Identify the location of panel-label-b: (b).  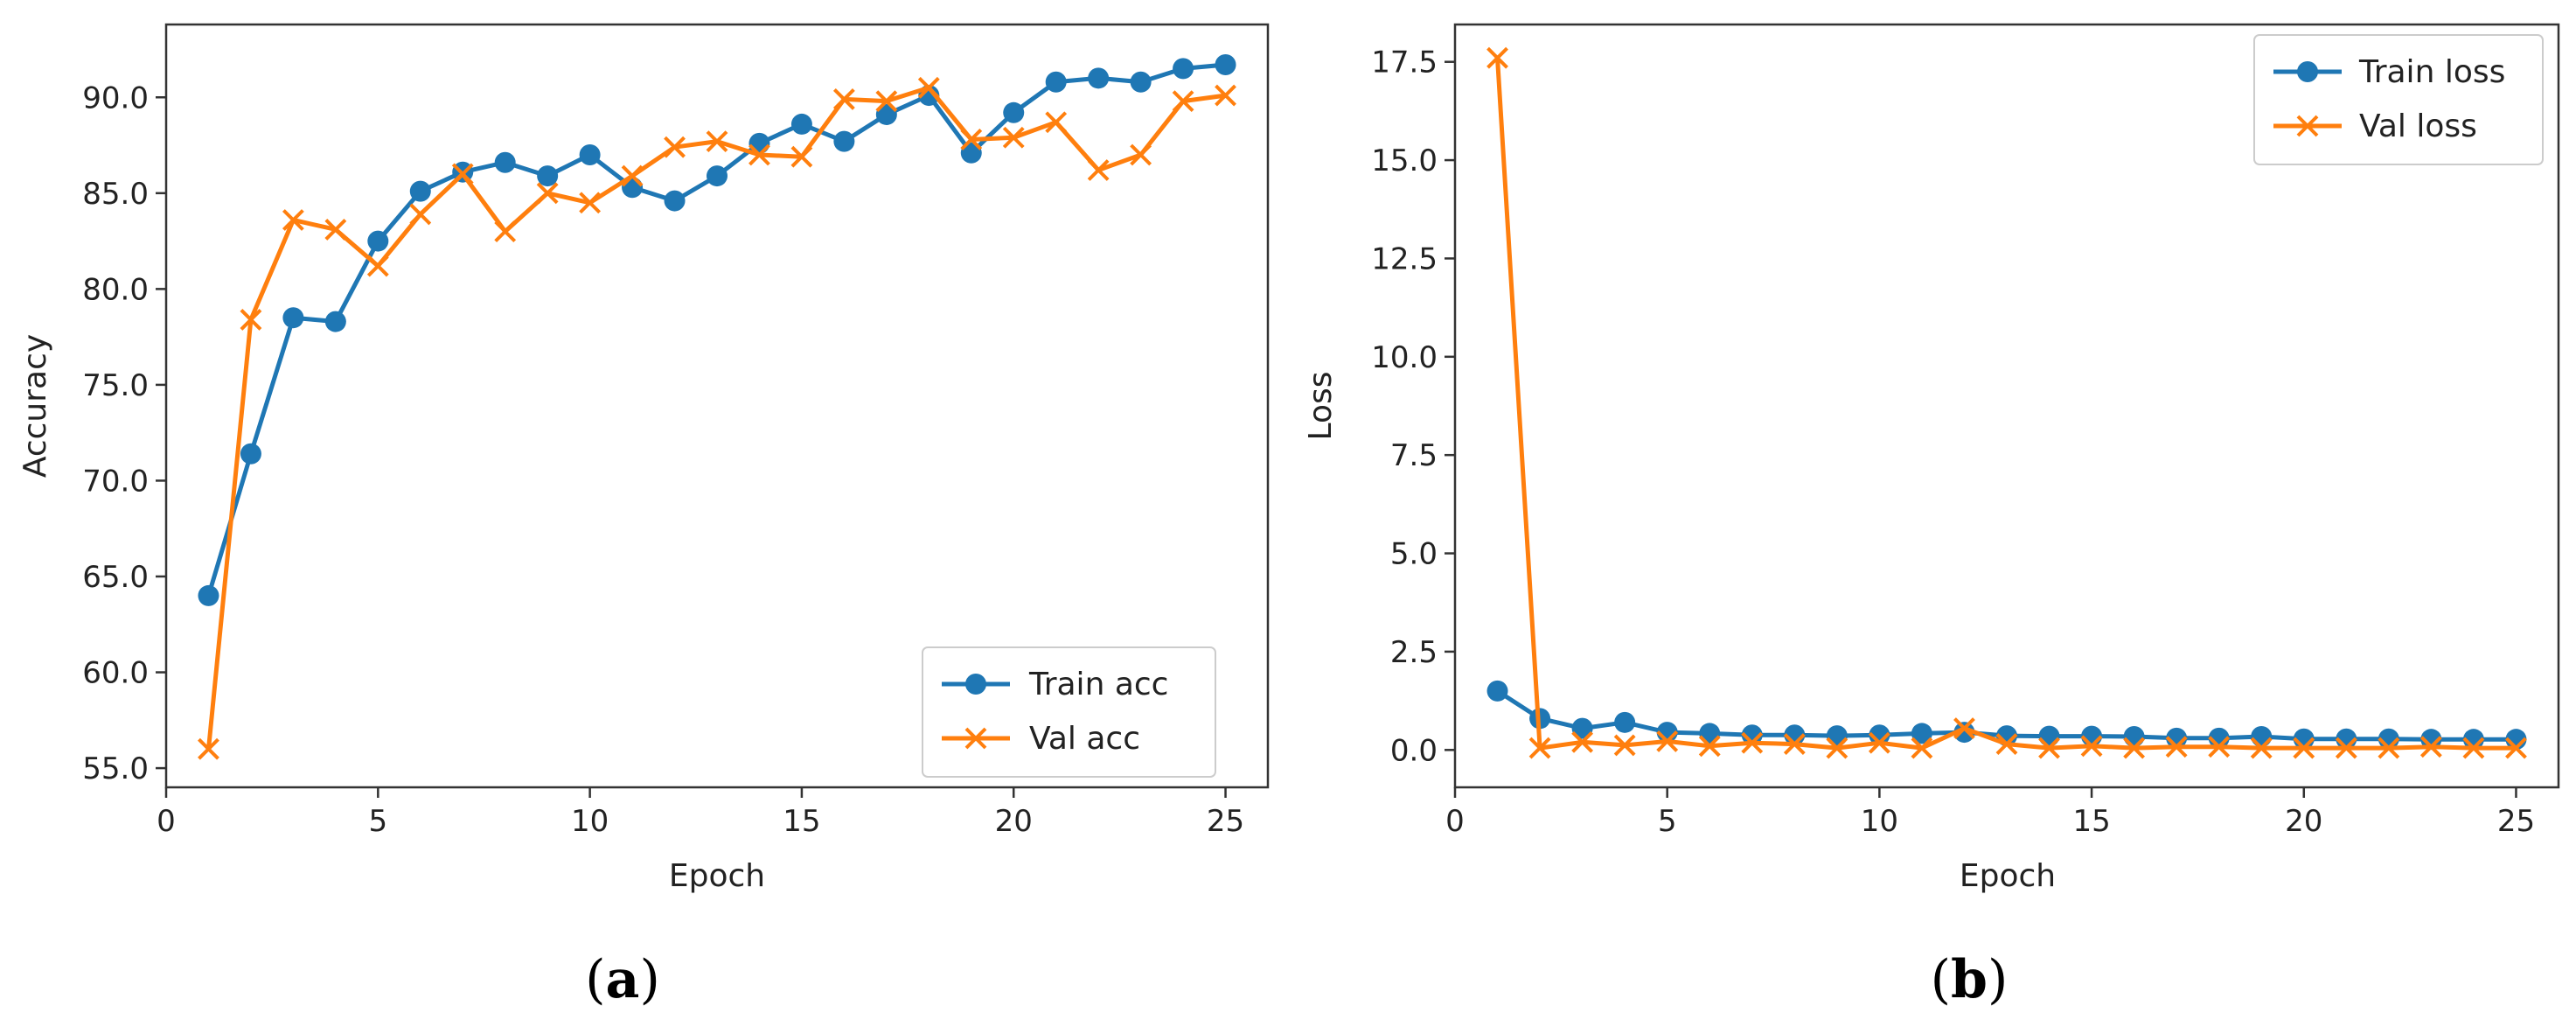
(1970, 979).